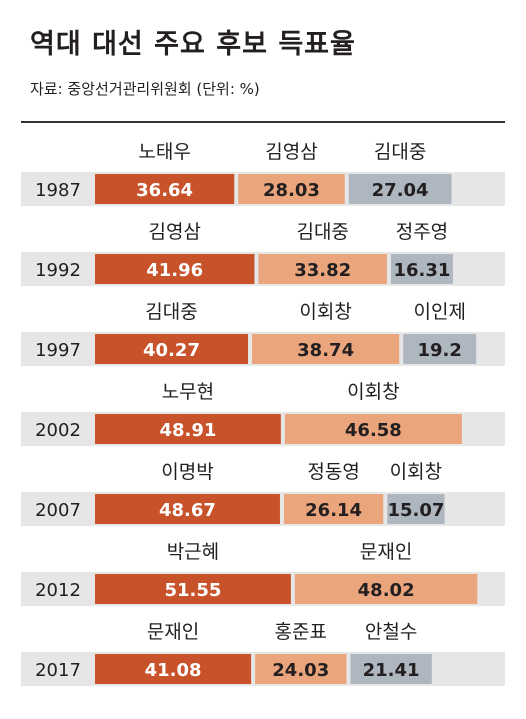 The width and height of the screenshot is (526, 719). Describe the element at coordinates (58, 350) in the screenshot. I see `year-label: 1997` at that location.